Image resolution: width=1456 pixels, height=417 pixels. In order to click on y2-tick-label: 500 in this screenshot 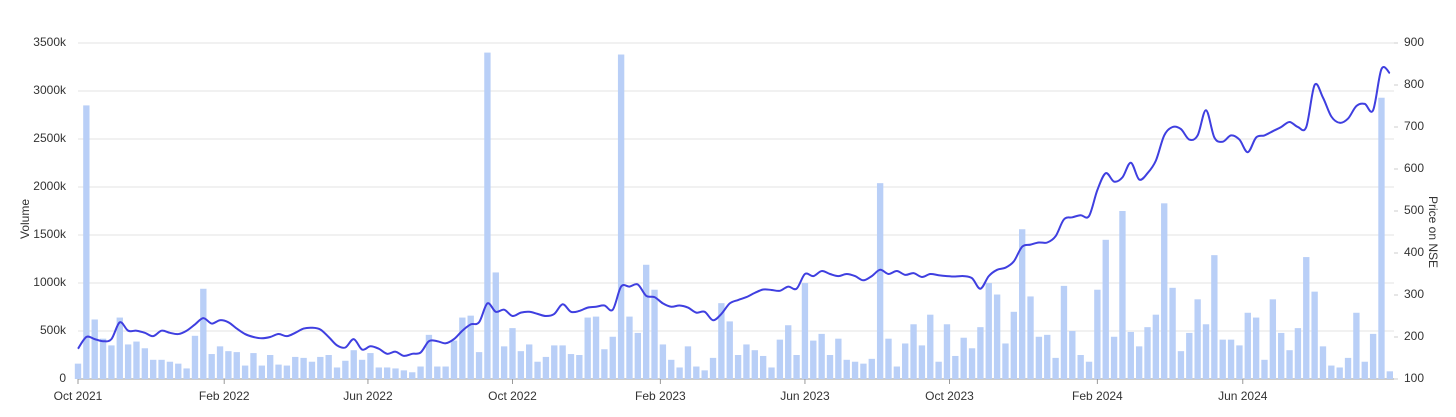, I will do `click(1414, 210)`.